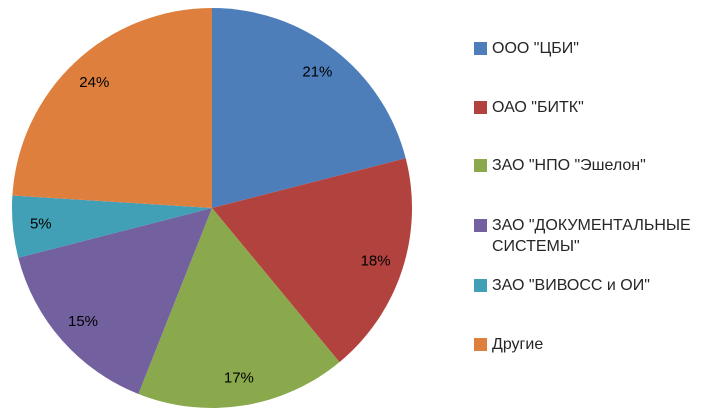  Describe the element at coordinates (569, 165) in the screenshot. I see `legend-label: ЗАО "НПО "Эшелон"` at that location.